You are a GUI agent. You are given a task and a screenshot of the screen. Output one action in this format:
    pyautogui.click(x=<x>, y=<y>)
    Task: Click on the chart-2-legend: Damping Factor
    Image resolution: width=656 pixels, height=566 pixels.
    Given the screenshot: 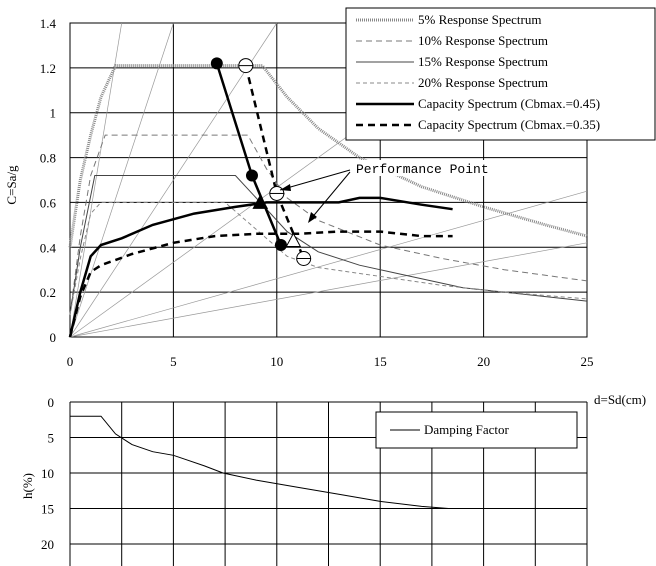 What is the action you would take?
    pyautogui.click(x=476, y=430)
    